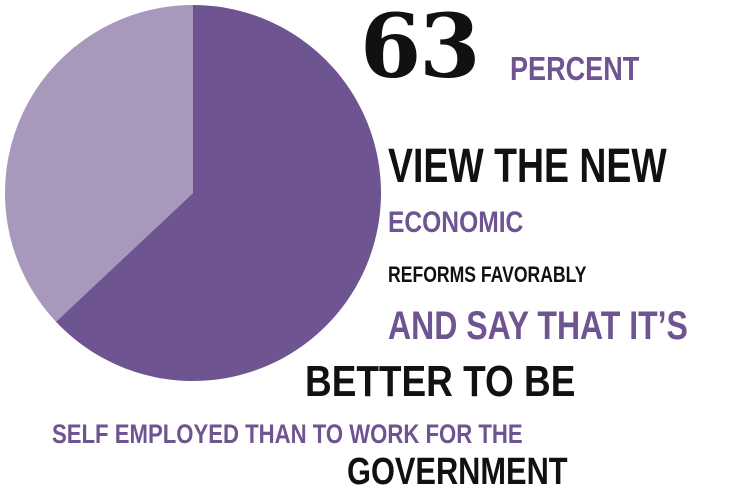 This screenshot has height=498, width=736. Describe the element at coordinates (538, 326) in the screenshot. I see `statement-line-4: AND SAY THAT IT’S` at that location.